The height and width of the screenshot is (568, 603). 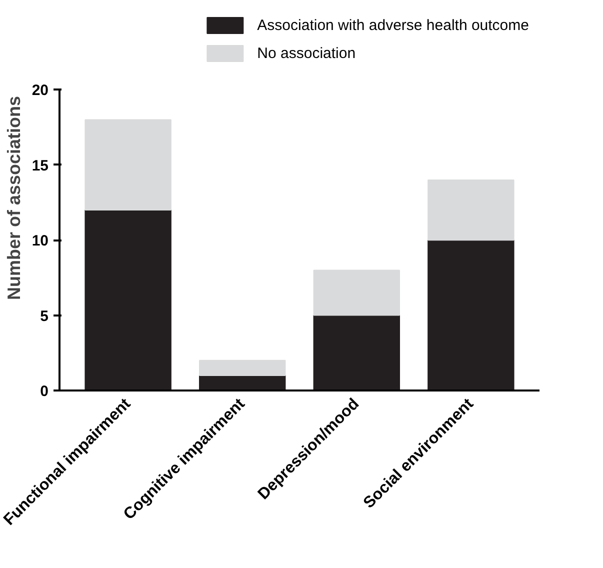 What do you see at coordinates (393, 25) in the screenshot?
I see `legend-label: Association with adverse health outcome` at bounding box center [393, 25].